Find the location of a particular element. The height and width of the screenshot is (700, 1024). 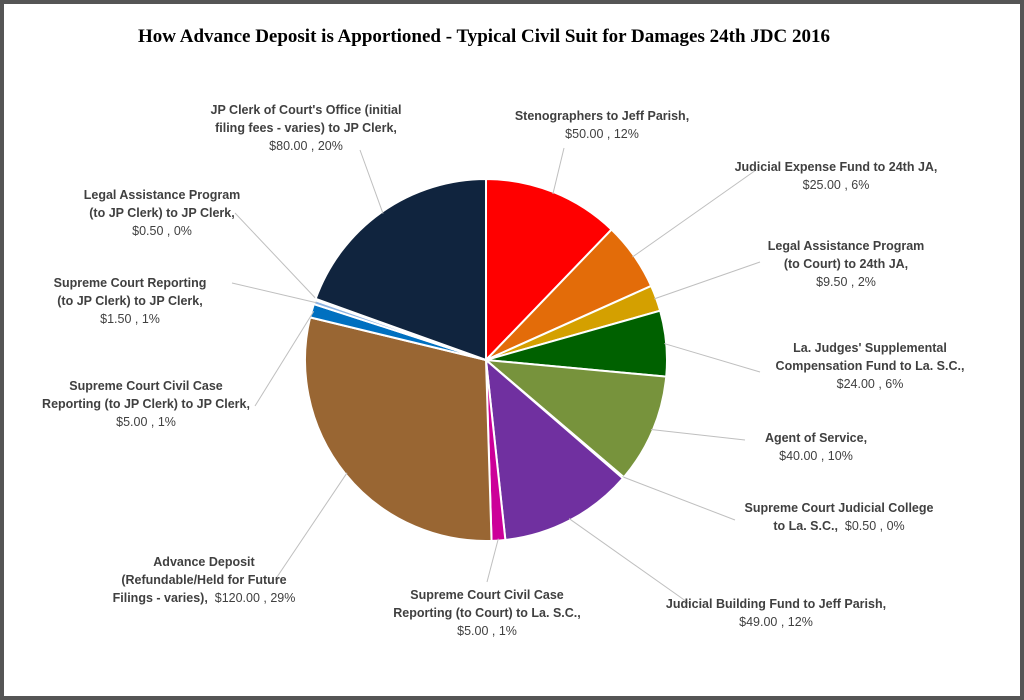

slice-name: (Refundable/Held for Future is located at coordinates (204, 580).